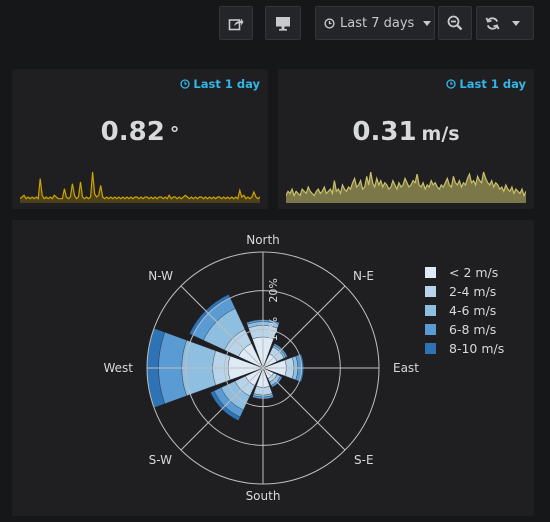  Describe the element at coordinates (505, 23) in the screenshot. I see `refresh-button` at that location.